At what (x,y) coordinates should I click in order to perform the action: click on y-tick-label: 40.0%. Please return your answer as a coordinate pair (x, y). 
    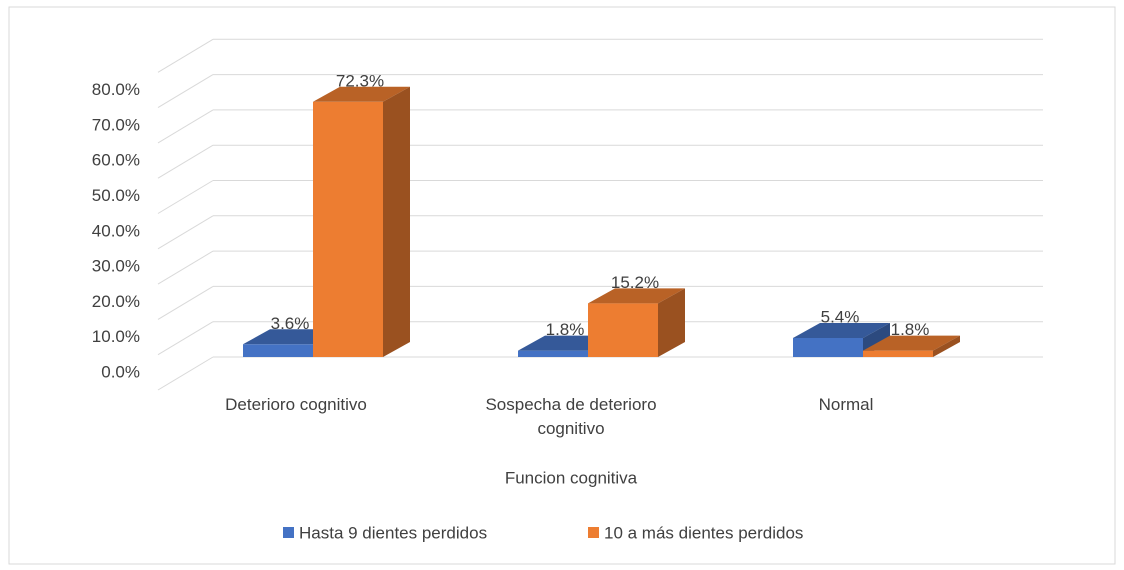
    Looking at the image, I should click on (116, 230).